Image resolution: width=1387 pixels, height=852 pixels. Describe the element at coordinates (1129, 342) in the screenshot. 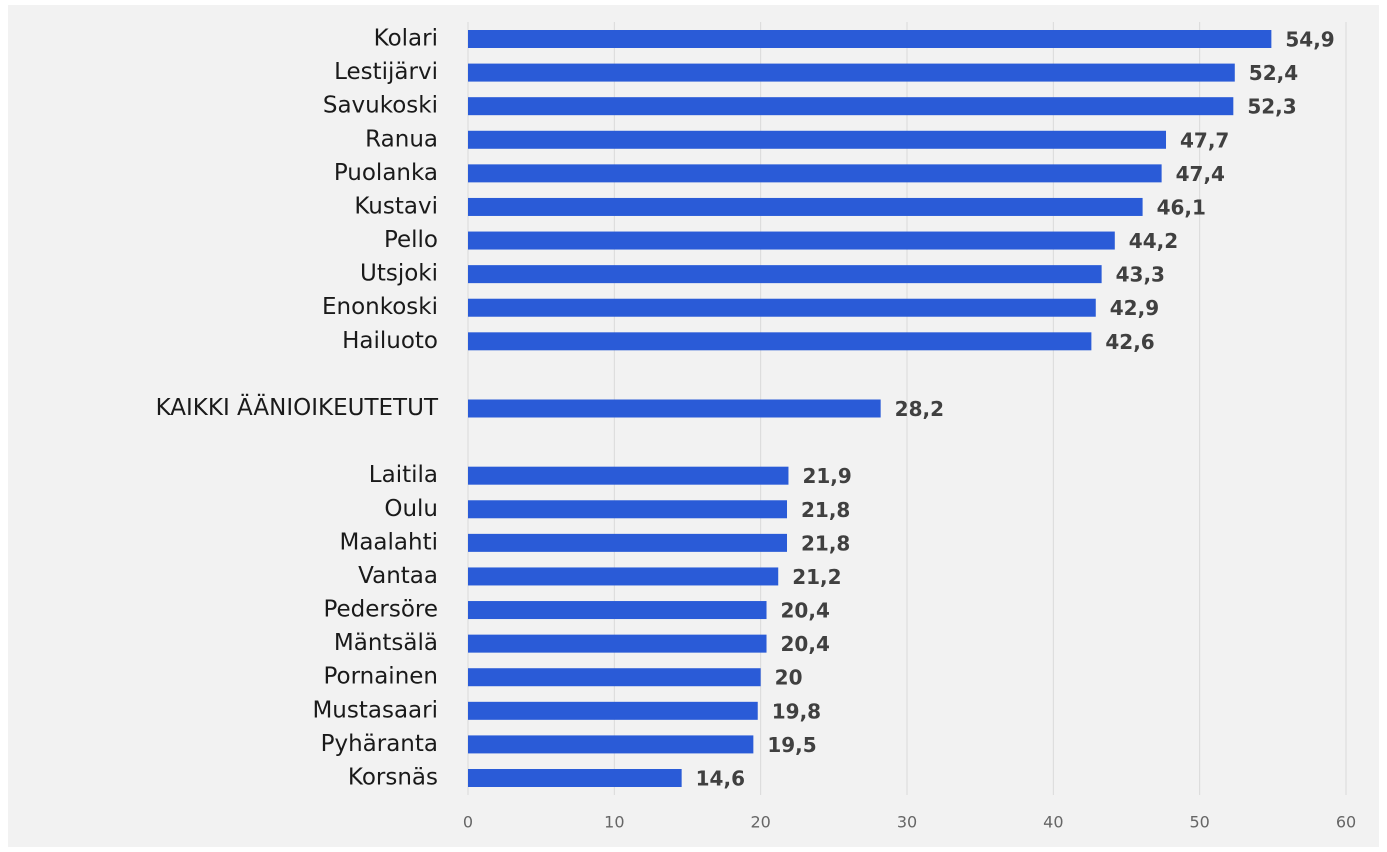

I see `value-label: 42,6` at that location.